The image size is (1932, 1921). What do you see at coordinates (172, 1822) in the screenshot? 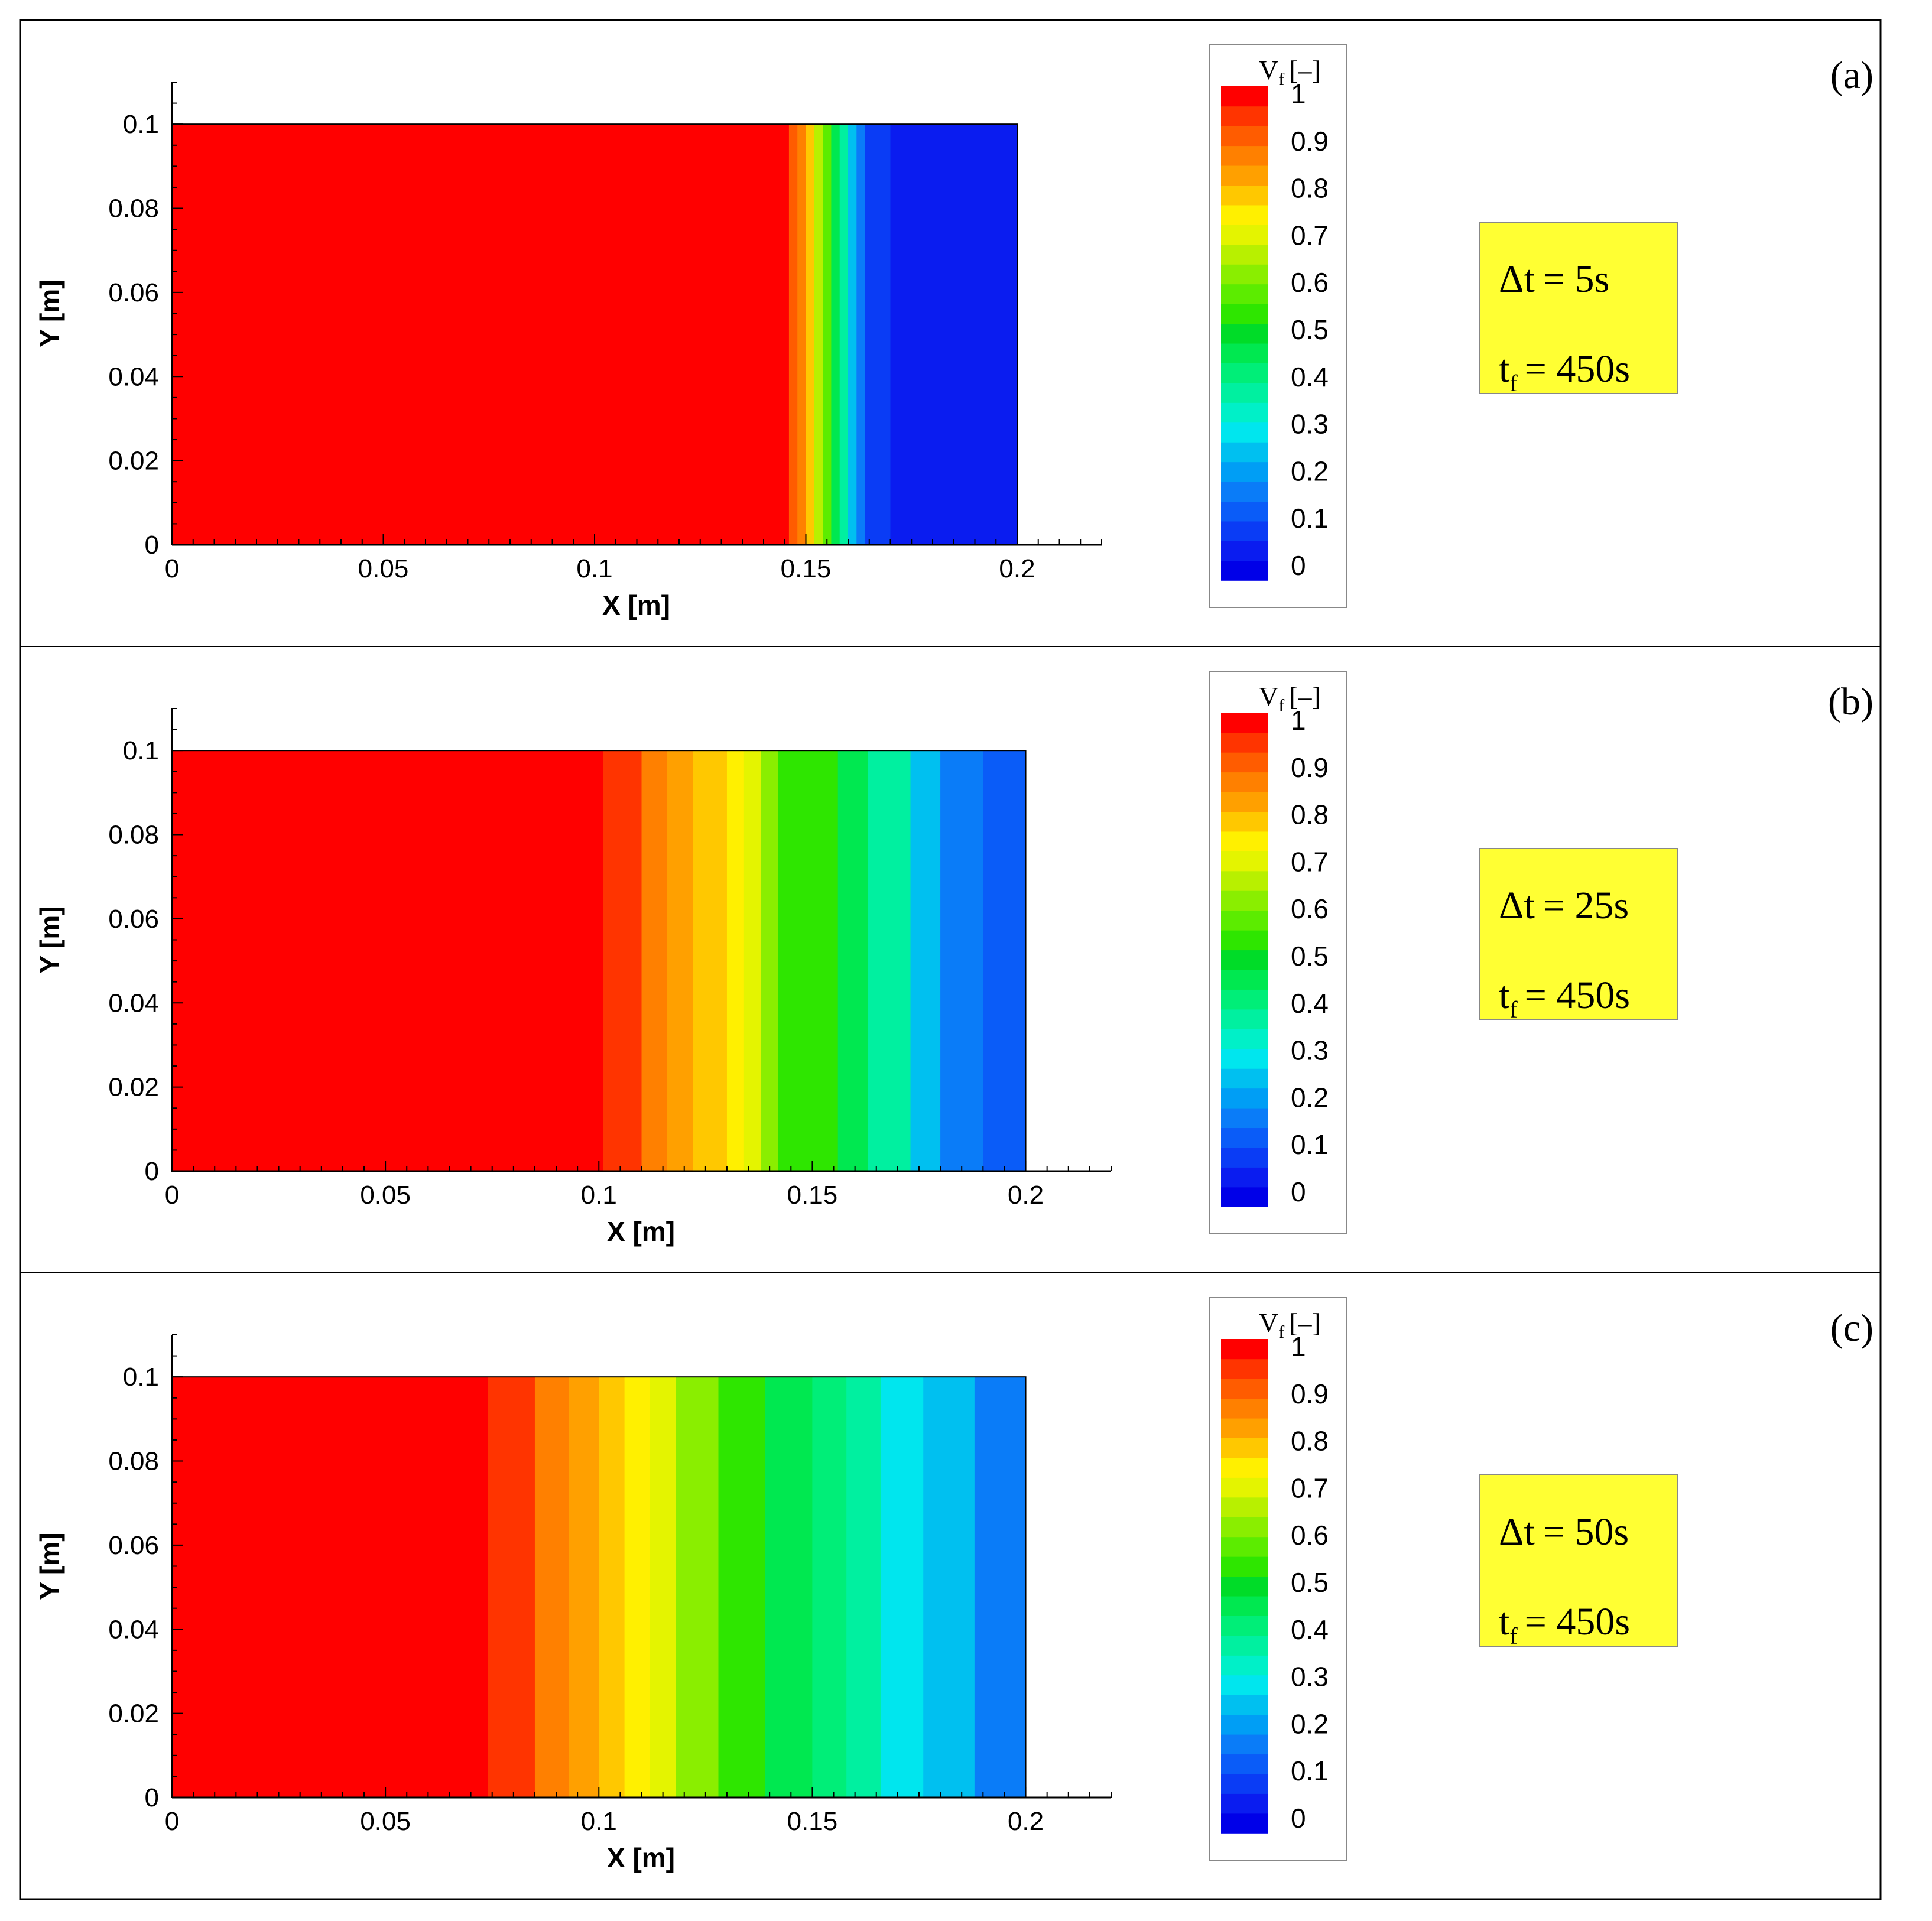
I see `x-tick-label: 0` at bounding box center [172, 1822].